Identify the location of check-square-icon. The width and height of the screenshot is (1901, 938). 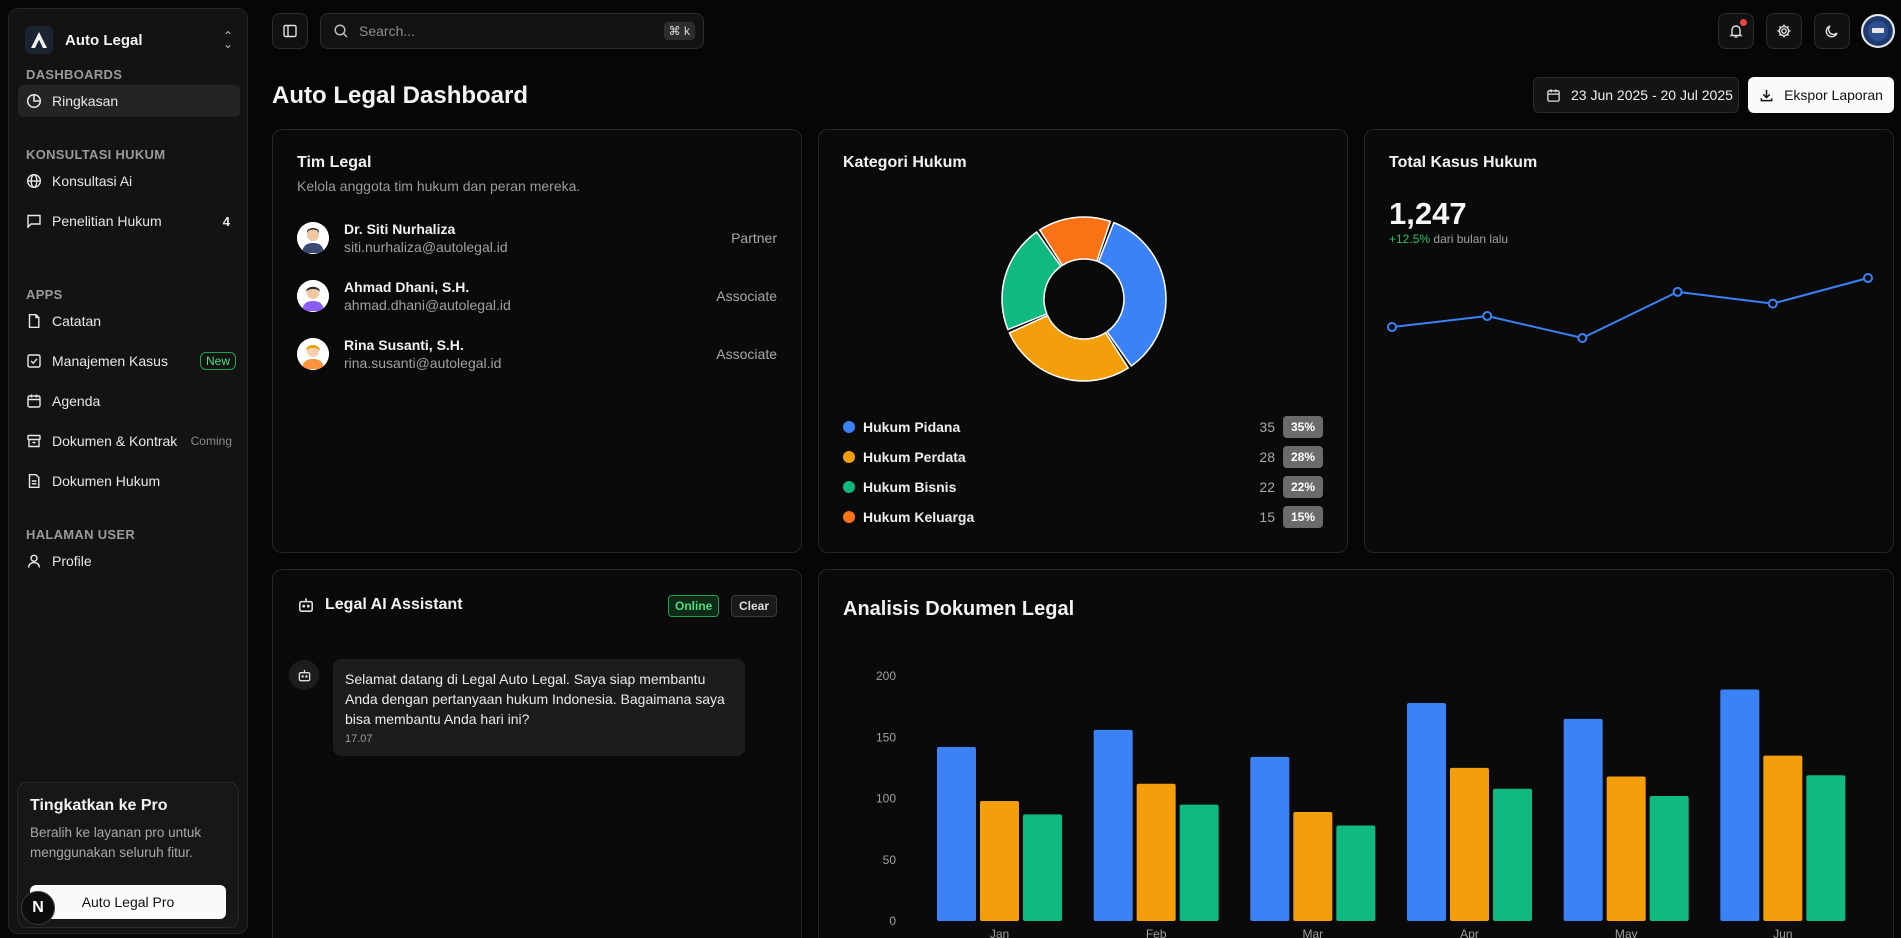
(34, 361).